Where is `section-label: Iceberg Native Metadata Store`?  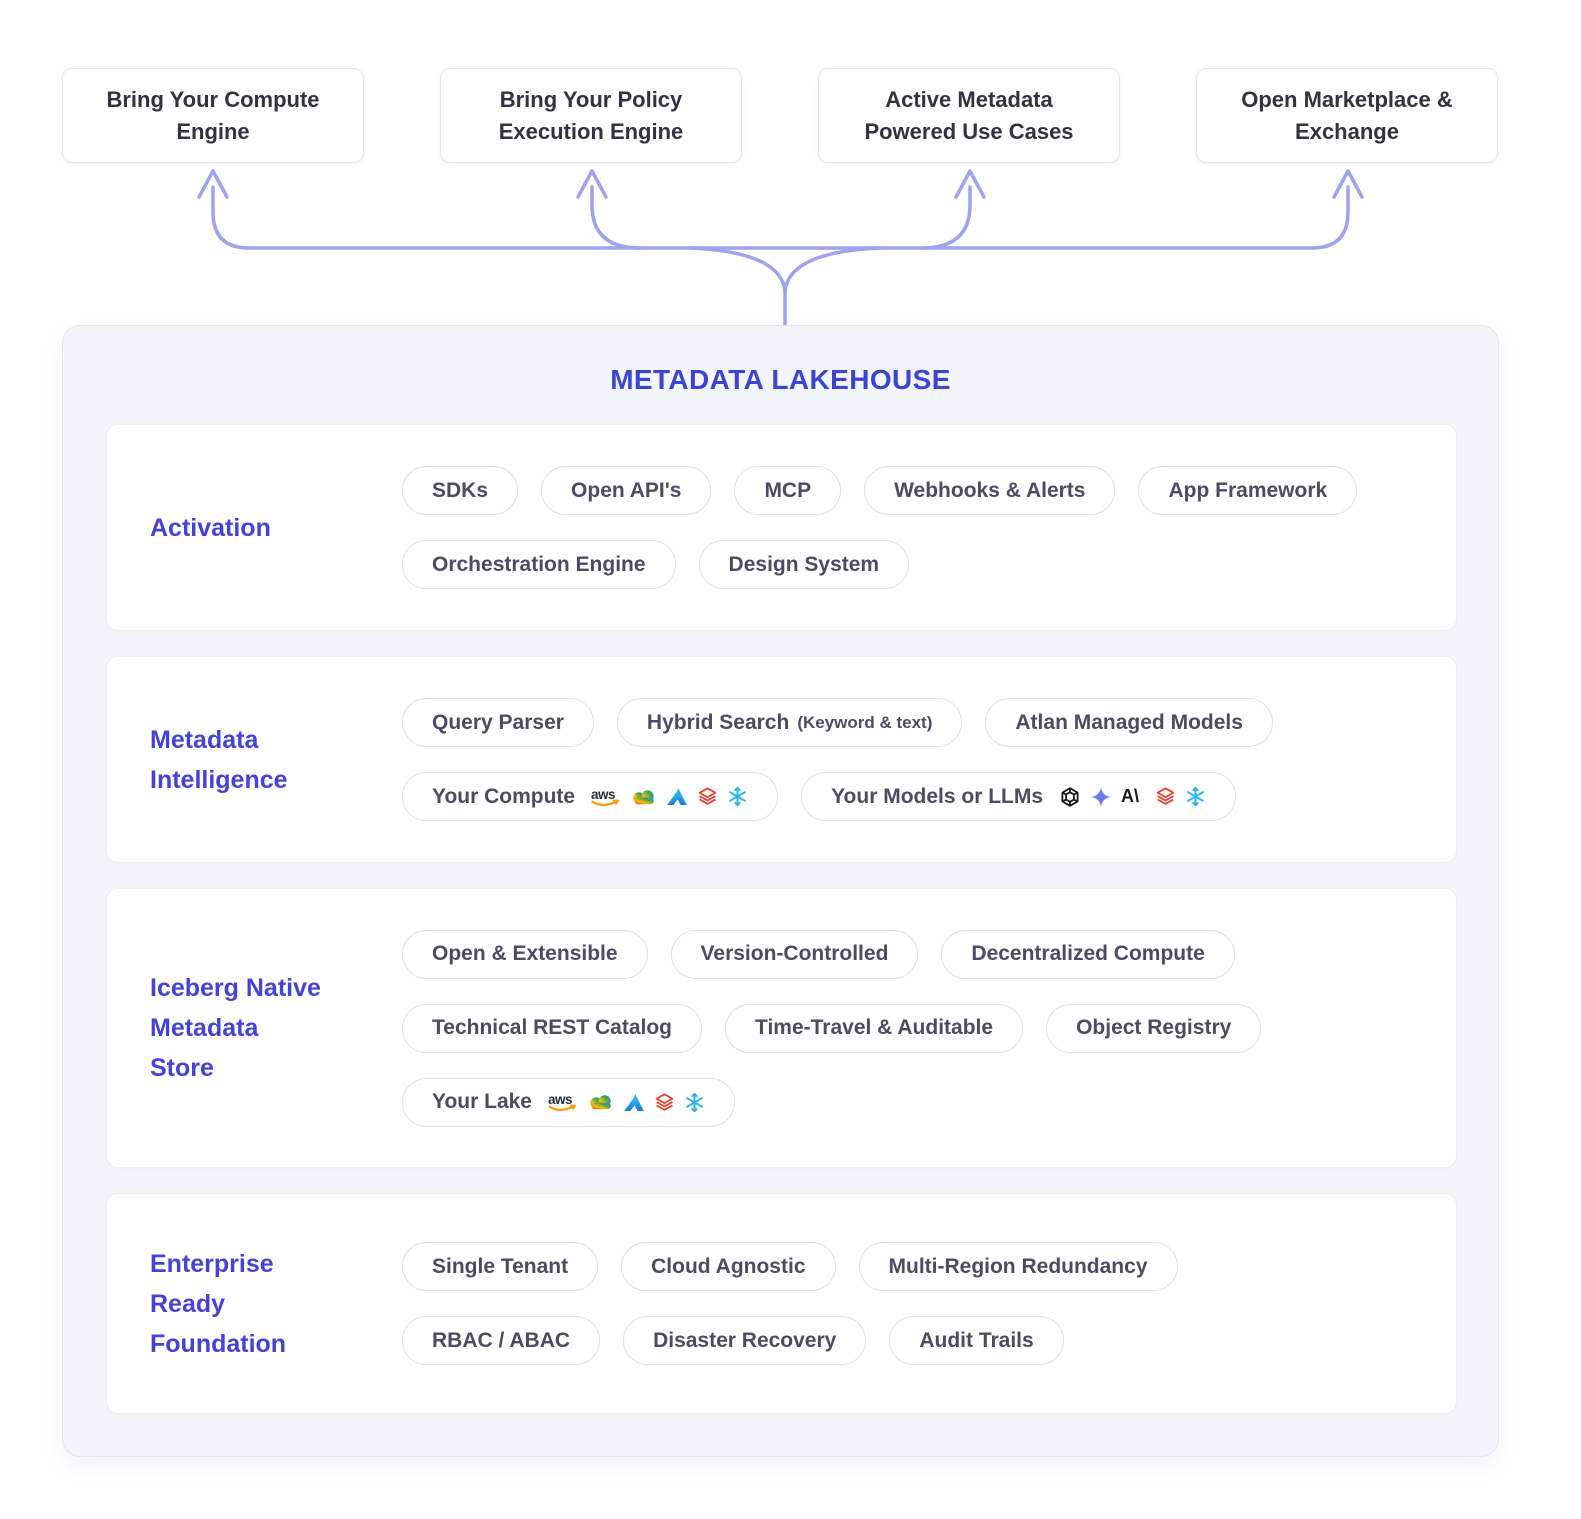 section-label: Iceberg Native Metadata Store is located at coordinates (235, 1028).